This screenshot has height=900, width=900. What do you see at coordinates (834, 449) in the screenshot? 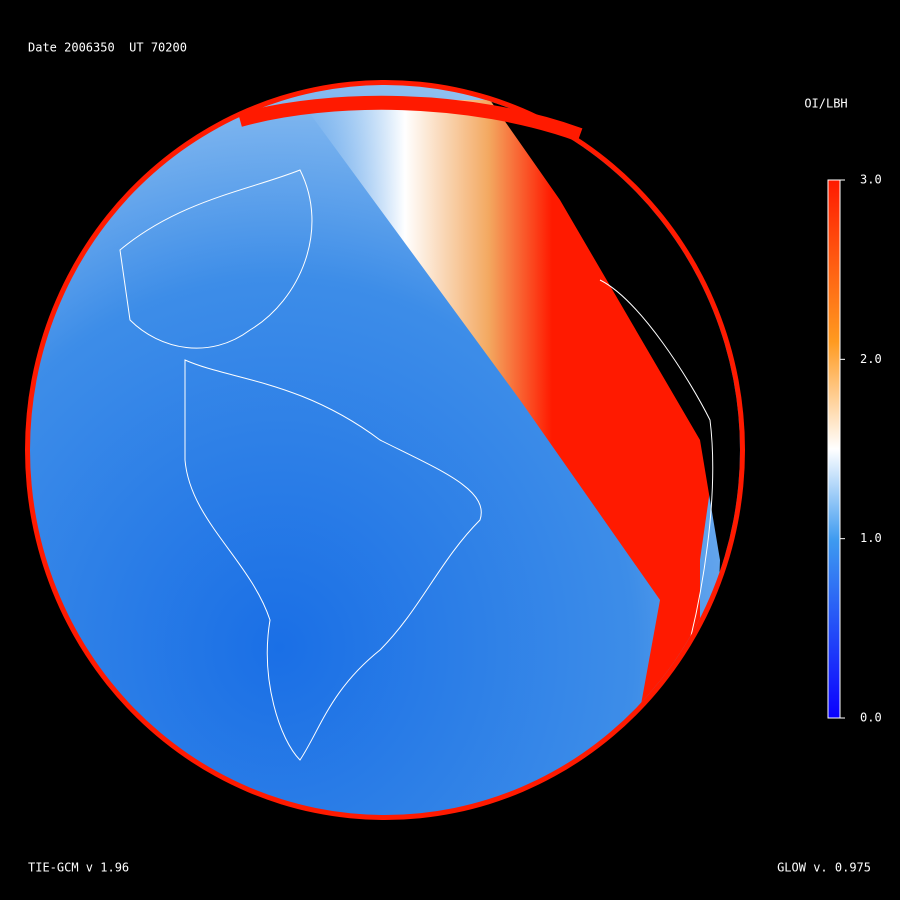
I see `colorbar` at bounding box center [834, 449].